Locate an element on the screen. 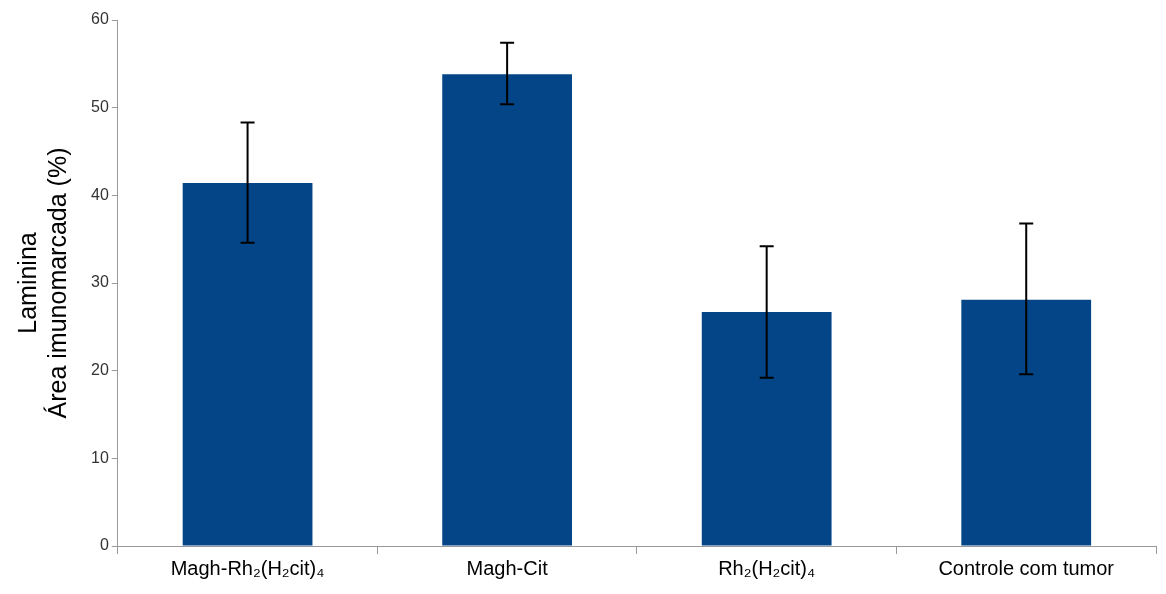  x-tick-label: Magh-Cit is located at coordinates (507, 567).